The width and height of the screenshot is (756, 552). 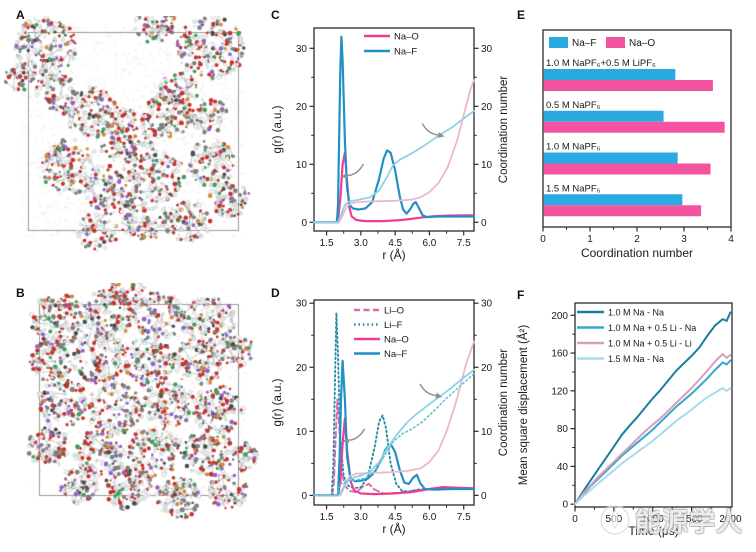 What do you see at coordinates (275, 15) in the screenshot?
I see `panel-c-label: C` at bounding box center [275, 15].